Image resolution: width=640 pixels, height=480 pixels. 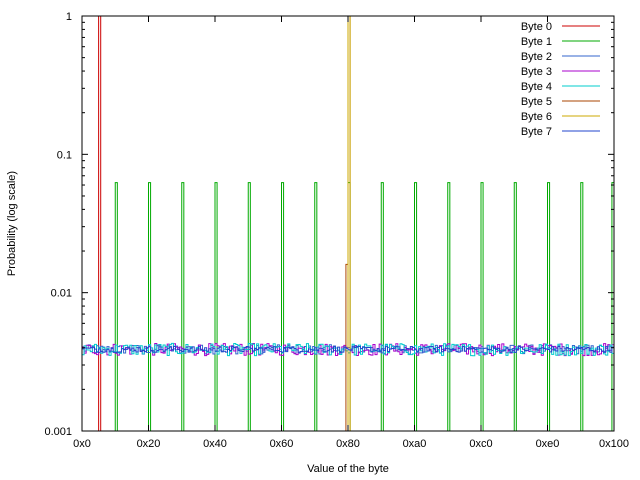 What do you see at coordinates (58, 432) in the screenshot?
I see `y-tick-label: 0.001` at bounding box center [58, 432].